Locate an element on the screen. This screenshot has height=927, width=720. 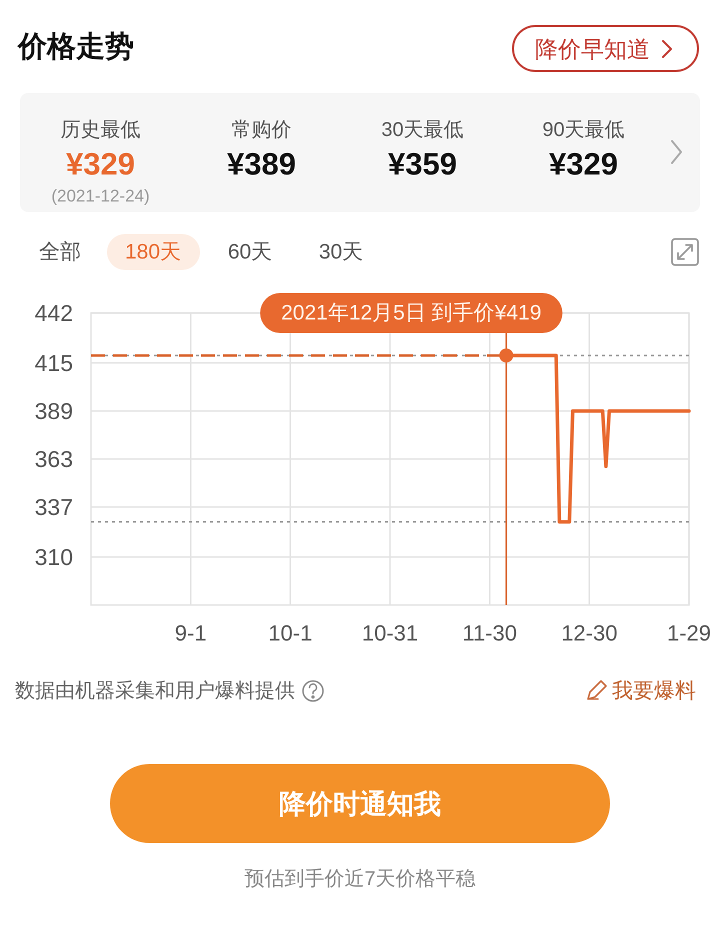
category-label: 30天最低 is located at coordinates (422, 130).